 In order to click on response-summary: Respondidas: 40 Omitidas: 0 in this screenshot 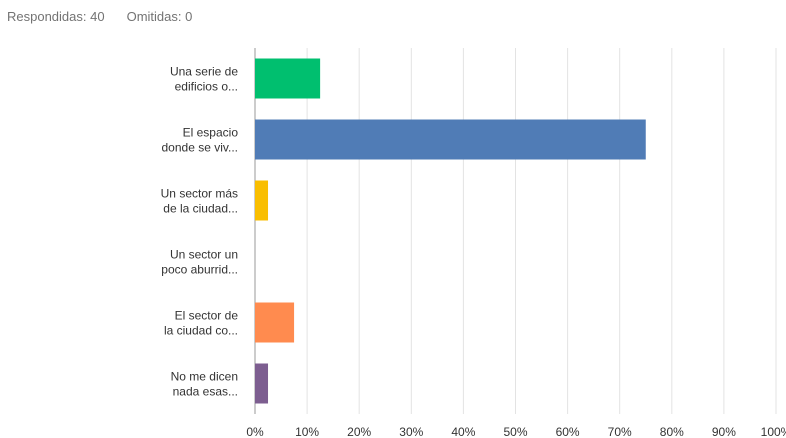, I will do `click(99, 16)`.